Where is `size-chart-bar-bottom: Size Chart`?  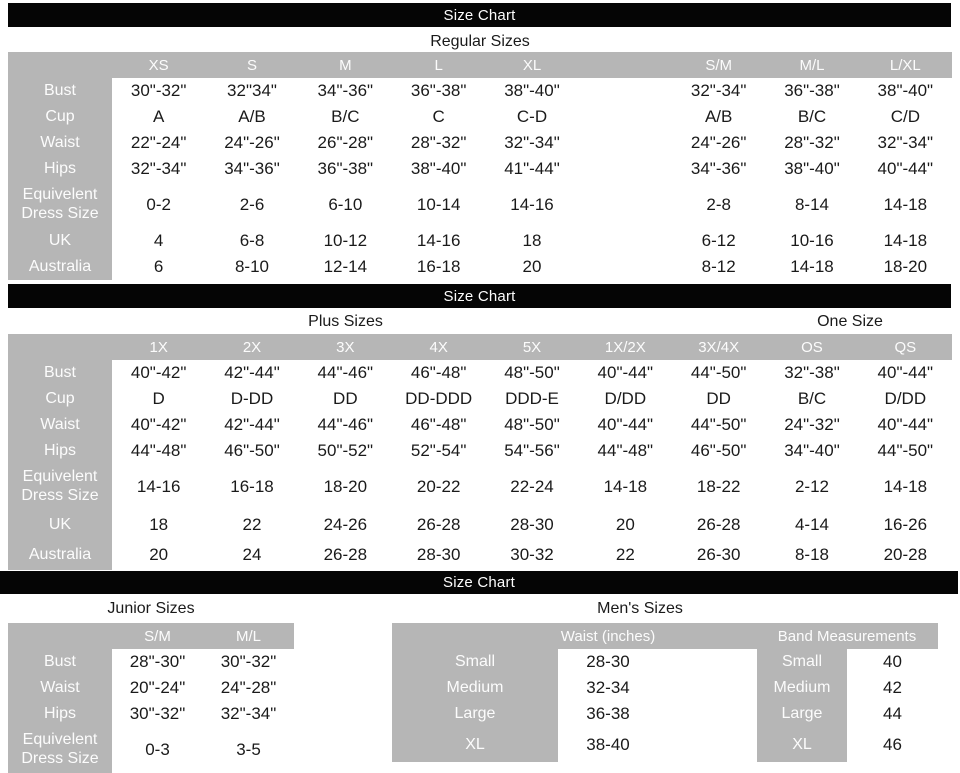 size-chart-bar-bottom: Size Chart is located at coordinates (479, 582).